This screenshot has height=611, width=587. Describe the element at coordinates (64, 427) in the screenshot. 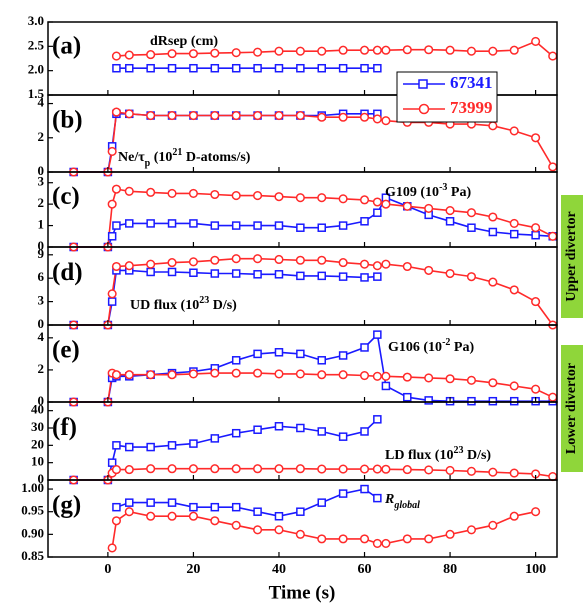

I see `panel-label: (f)` at that location.